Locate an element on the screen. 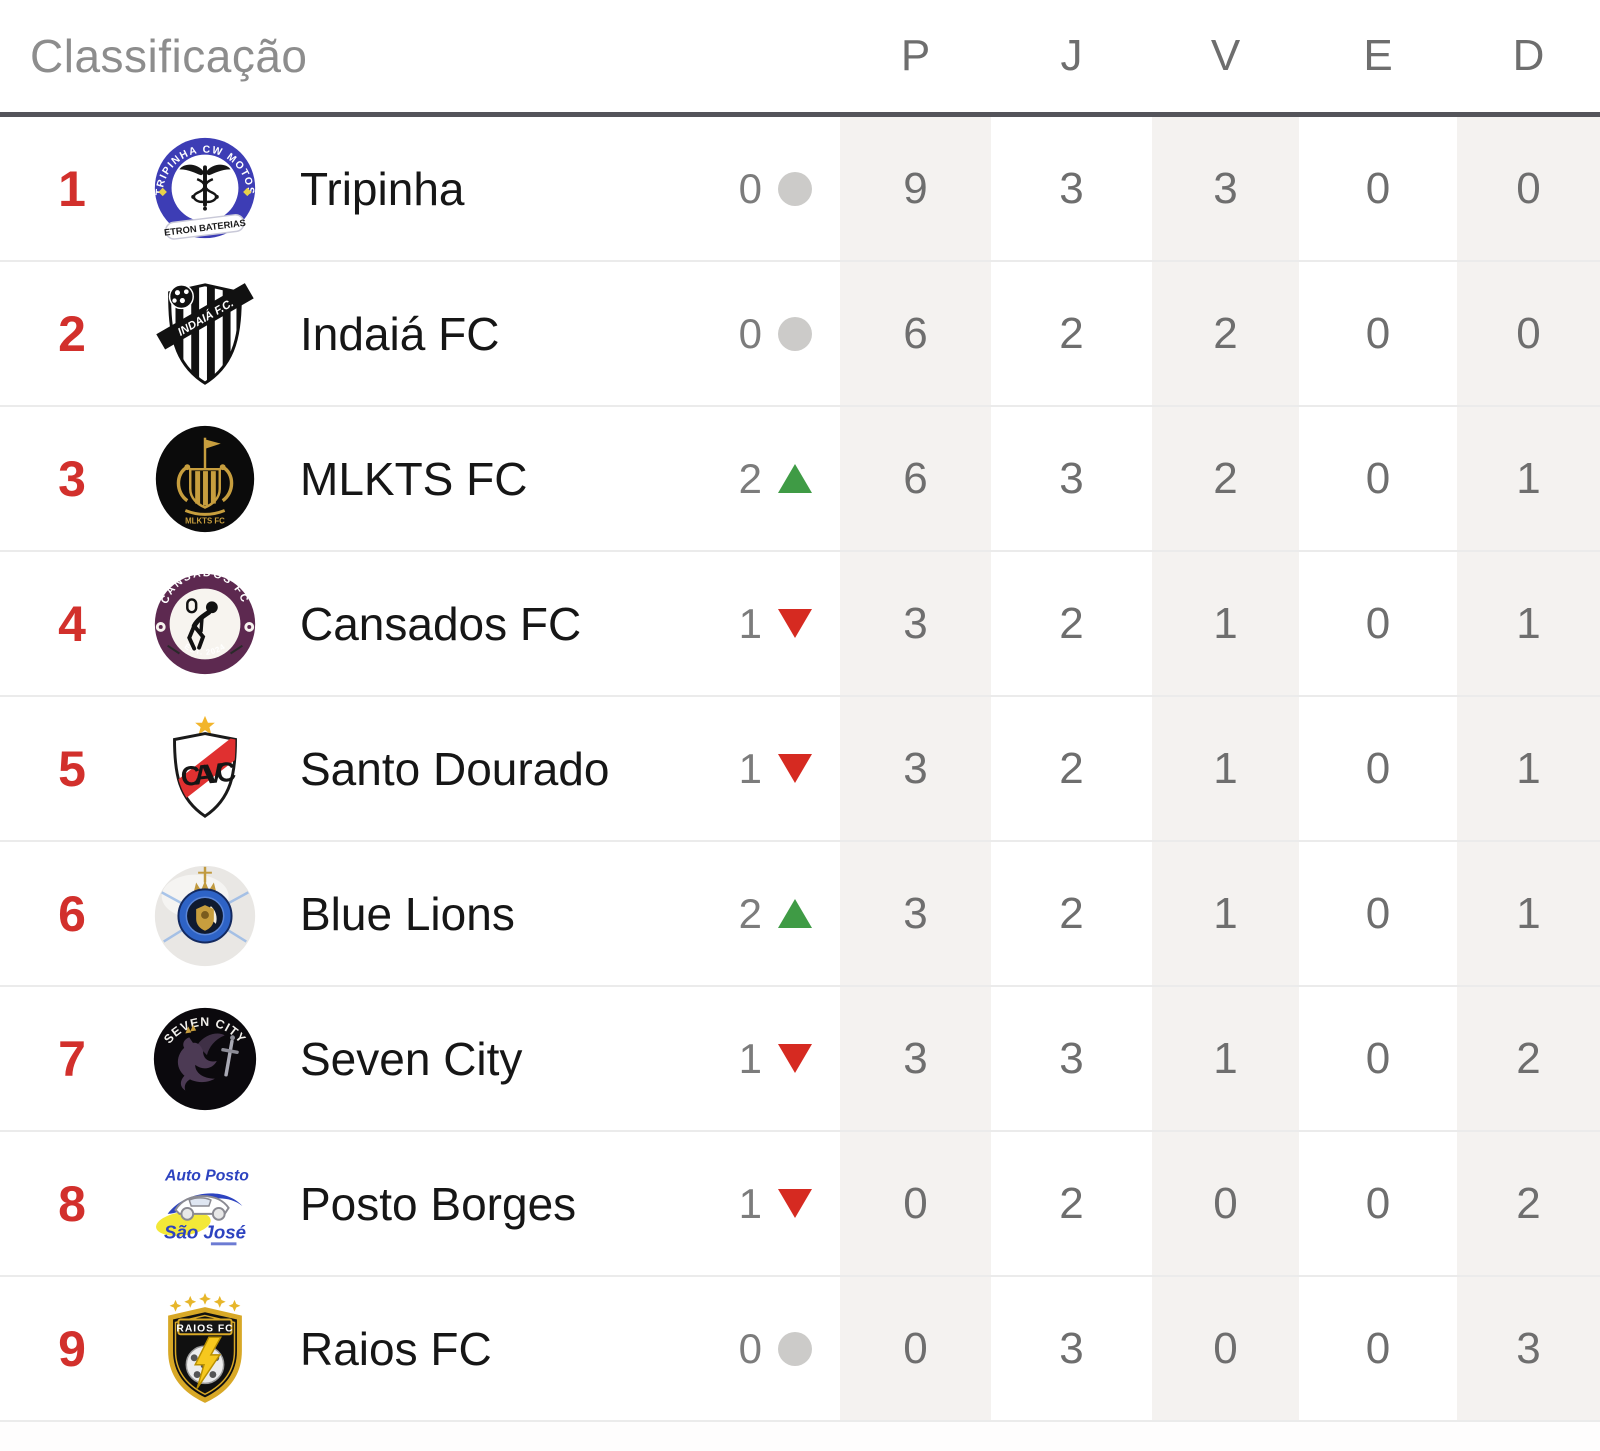  rank-number: 5 is located at coordinates (72, 768).